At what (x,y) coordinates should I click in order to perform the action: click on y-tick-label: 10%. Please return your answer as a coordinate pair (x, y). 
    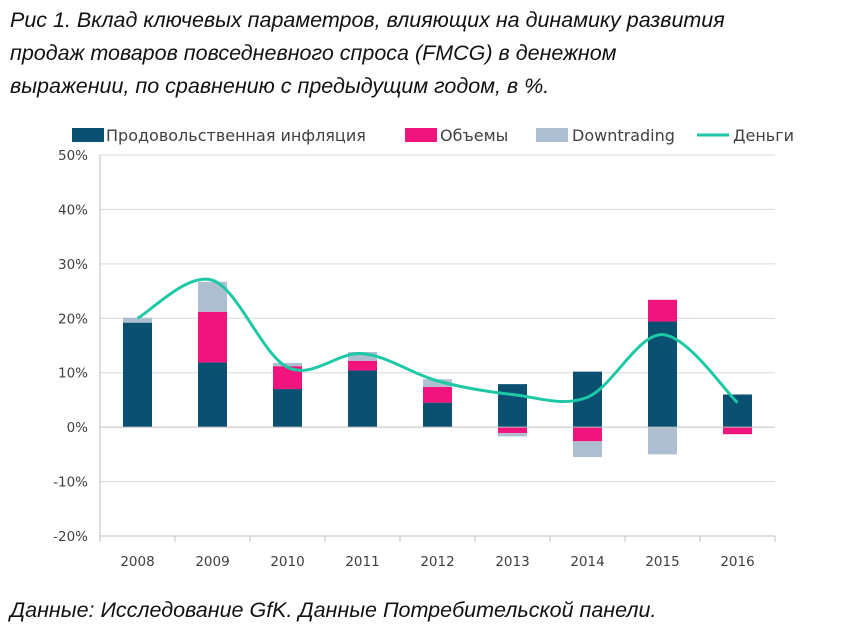
    Looking at the image, I should click on (73, 374).